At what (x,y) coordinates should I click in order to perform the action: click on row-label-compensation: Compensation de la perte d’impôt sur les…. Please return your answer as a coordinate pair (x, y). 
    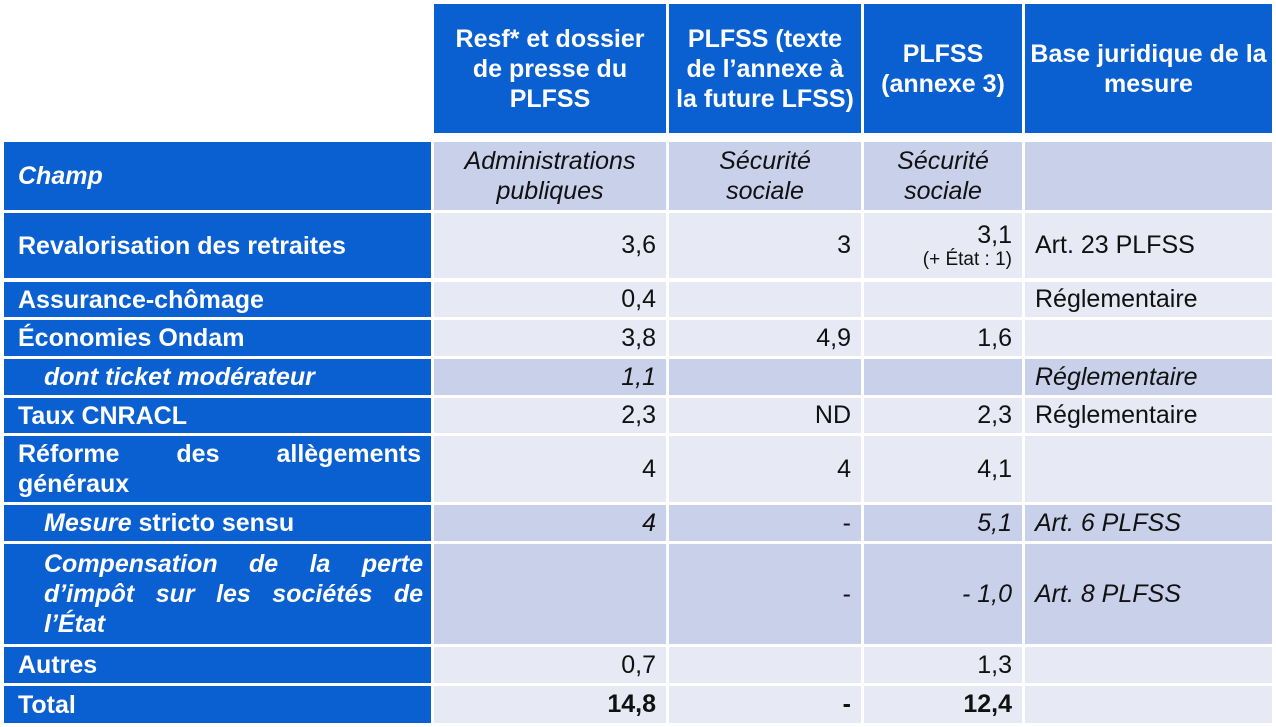
    Looking at the image, I should click on (217, 594).